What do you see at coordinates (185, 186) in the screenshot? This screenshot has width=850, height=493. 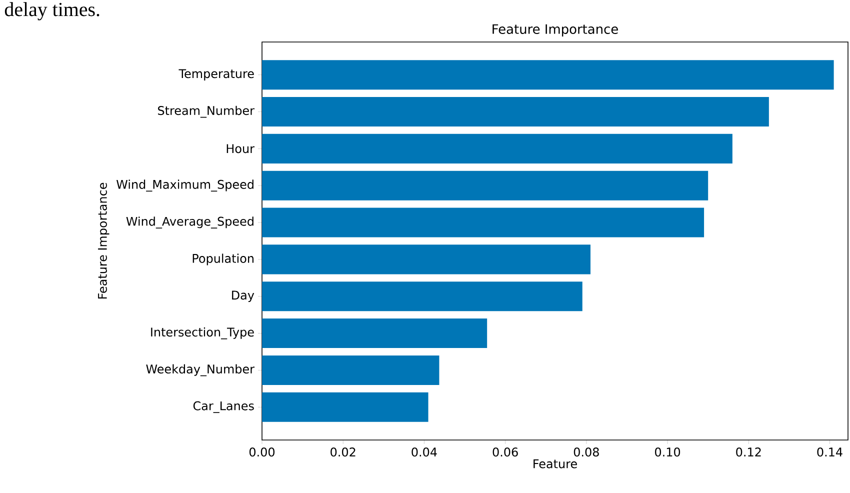 I see `y-tick-label: Wind_Maximum_Speed` at bounding box center [185, 186].